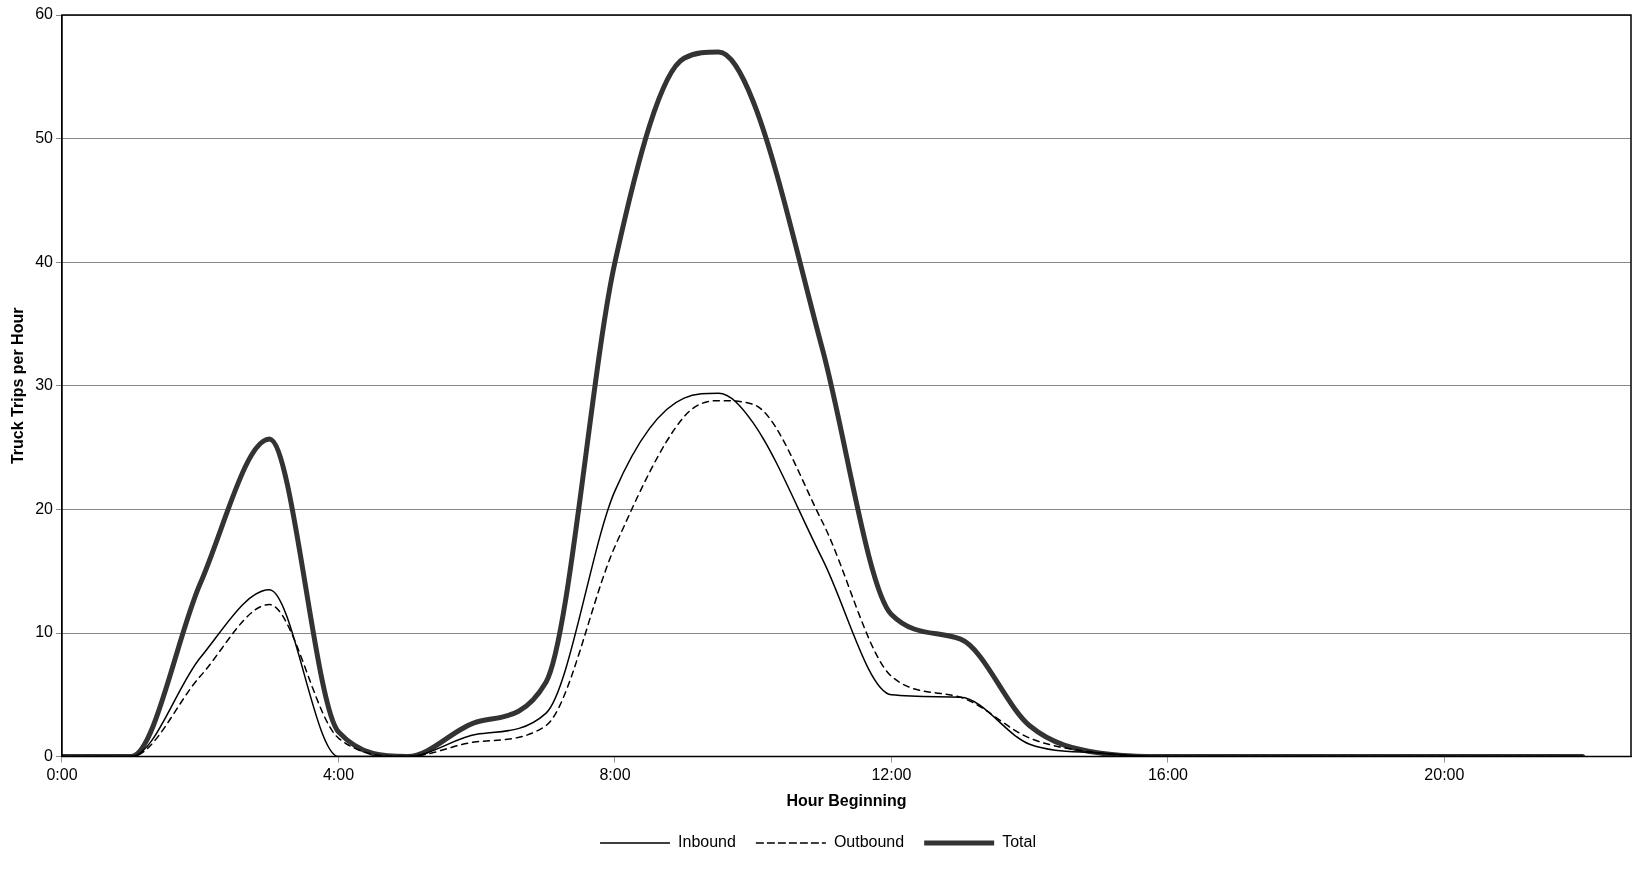 The width and height of the screenshot is (1633, 871). What do you see at coordinates (1444, 774) in the screenshot?
I see `x-tick-label: 20:00` at bounding box center [1444, 774].